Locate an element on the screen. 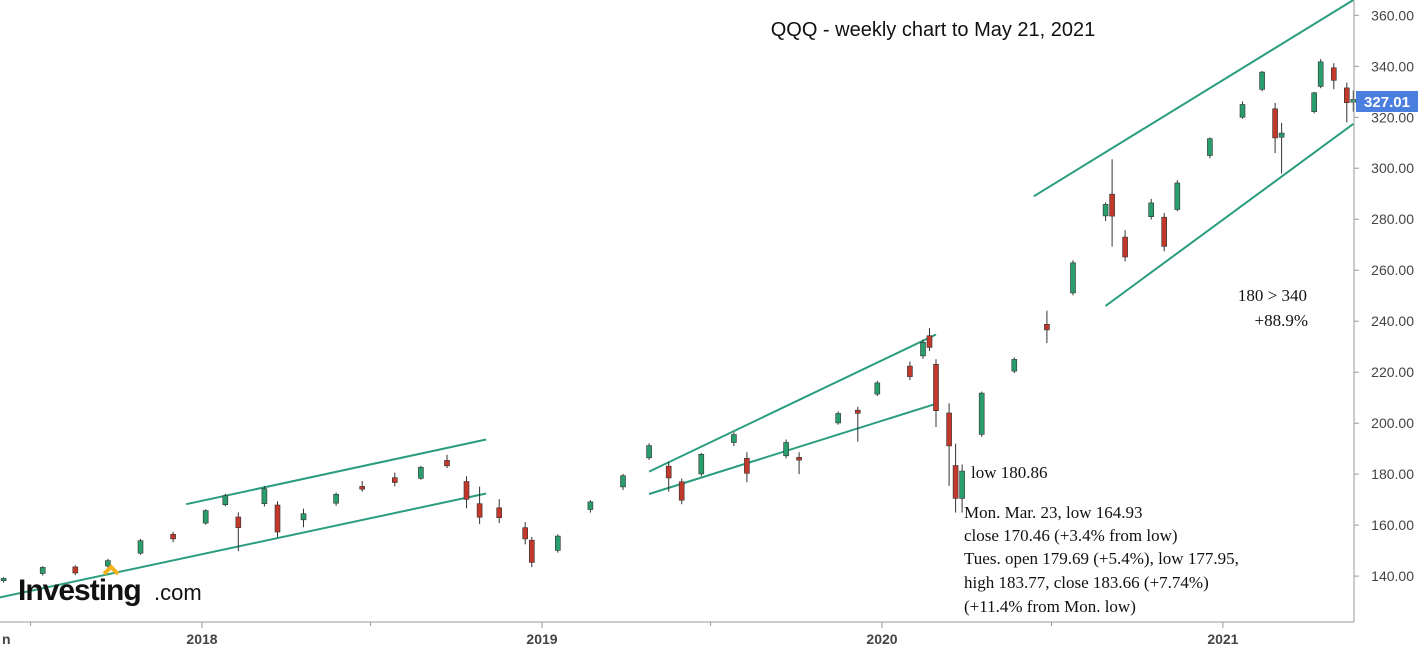 Image resolution: width=1418 pixels, height=650 pixels. annotation-mar-line-2: close 170.46 (+3.4% from low) is located at coordinates (1071, 535).